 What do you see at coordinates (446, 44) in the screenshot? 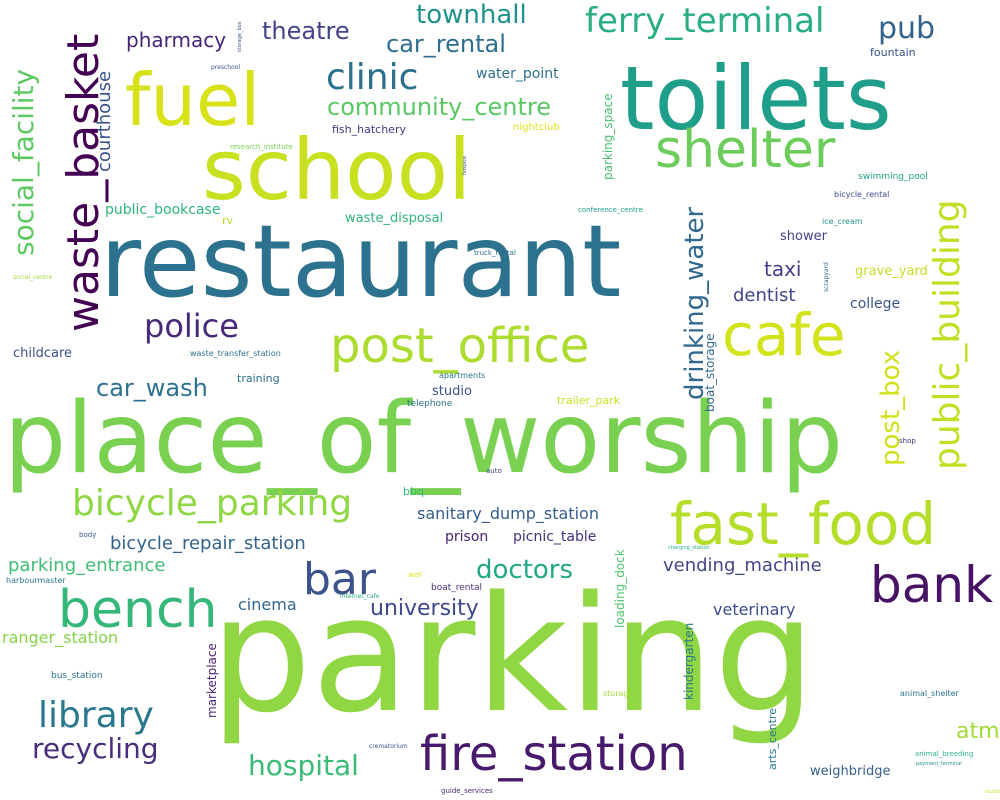
I see `word-car-rental: car_rental` at bounding box center [446, 44].